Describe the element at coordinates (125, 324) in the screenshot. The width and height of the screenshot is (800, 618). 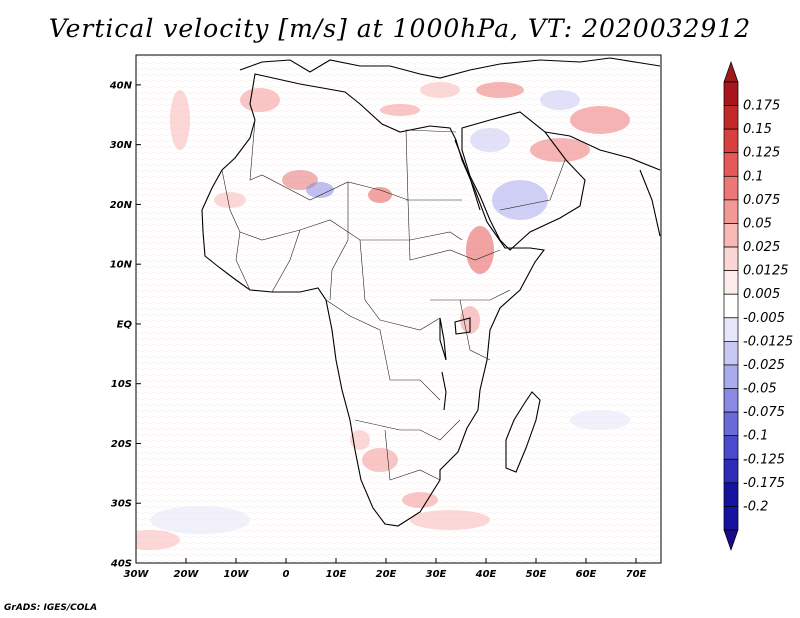
I see `lat-tick-label: EQ` at that location.